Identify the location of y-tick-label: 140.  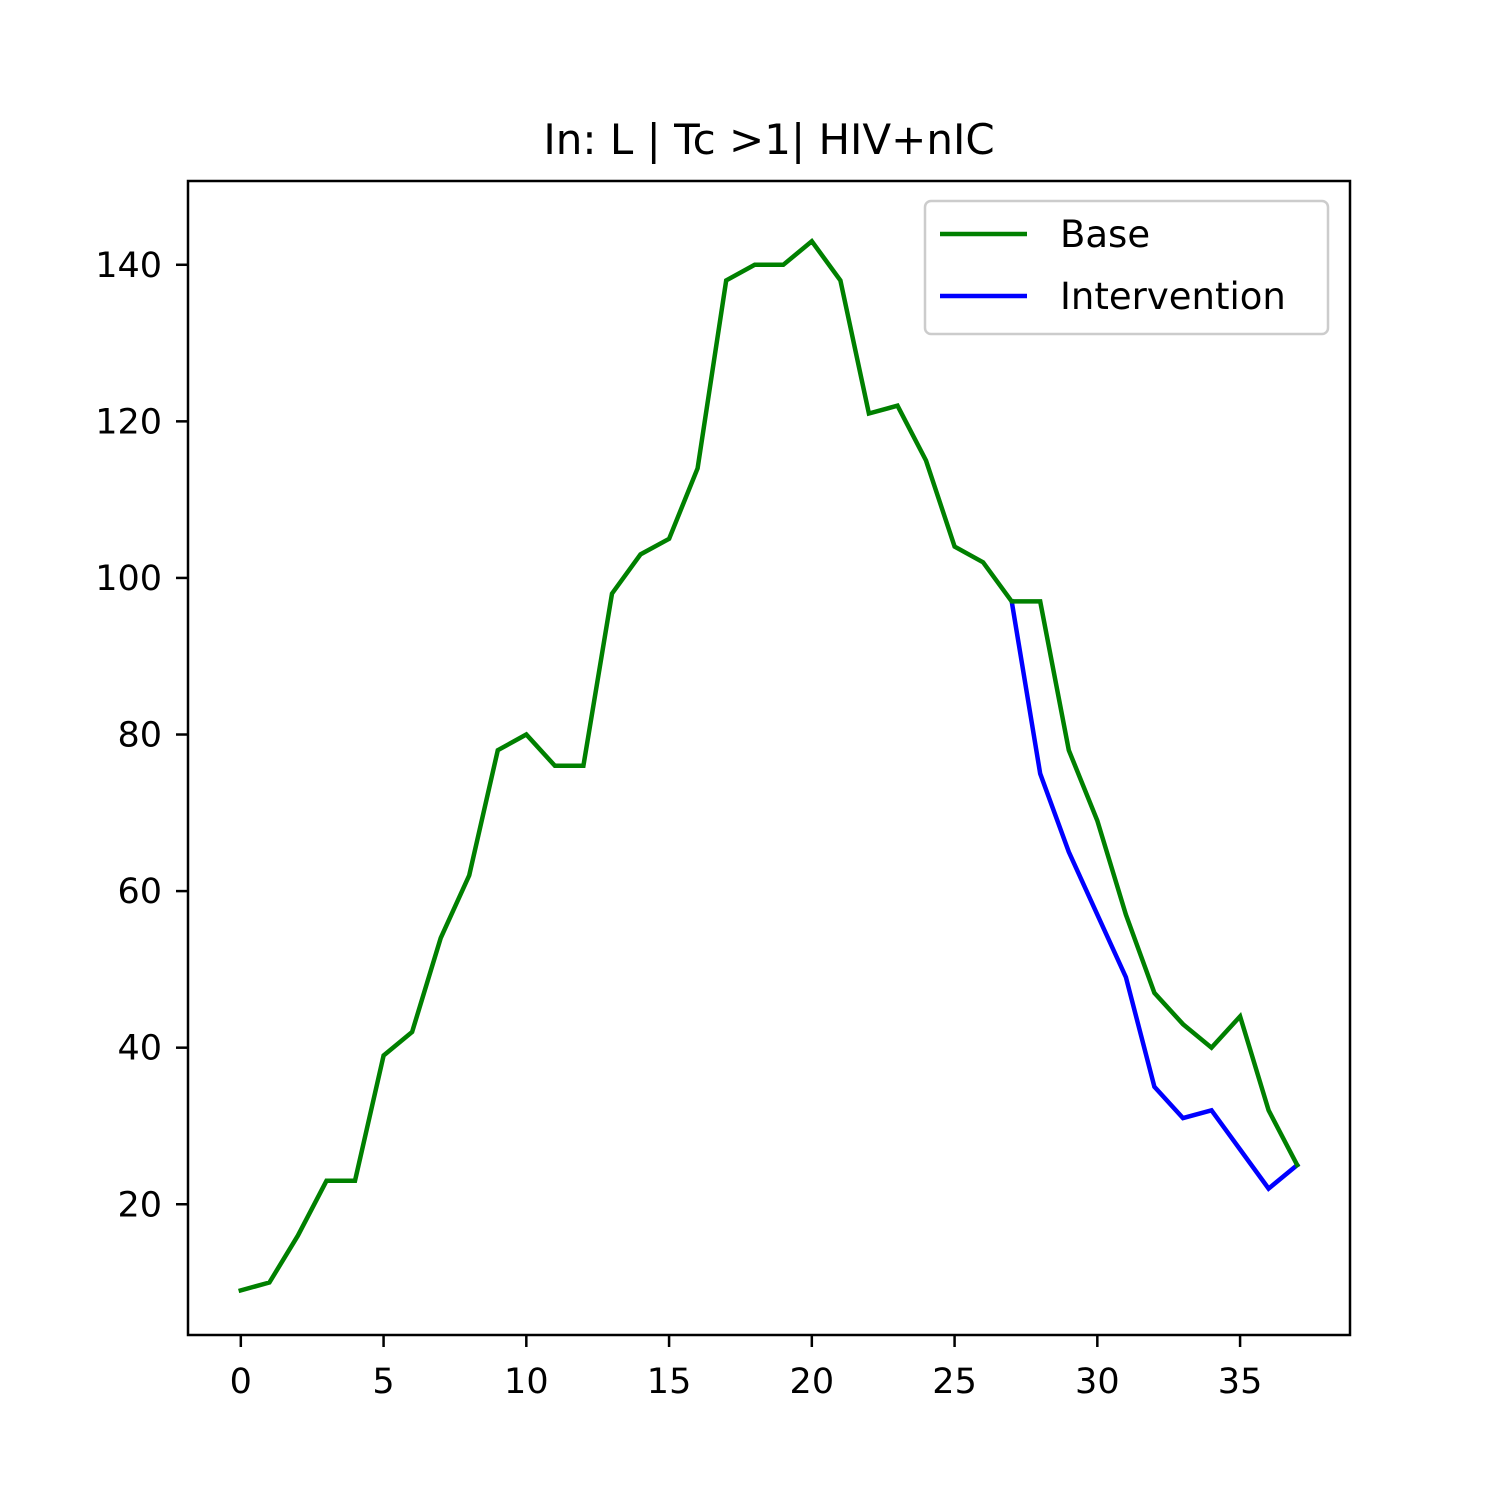
(128, 266).